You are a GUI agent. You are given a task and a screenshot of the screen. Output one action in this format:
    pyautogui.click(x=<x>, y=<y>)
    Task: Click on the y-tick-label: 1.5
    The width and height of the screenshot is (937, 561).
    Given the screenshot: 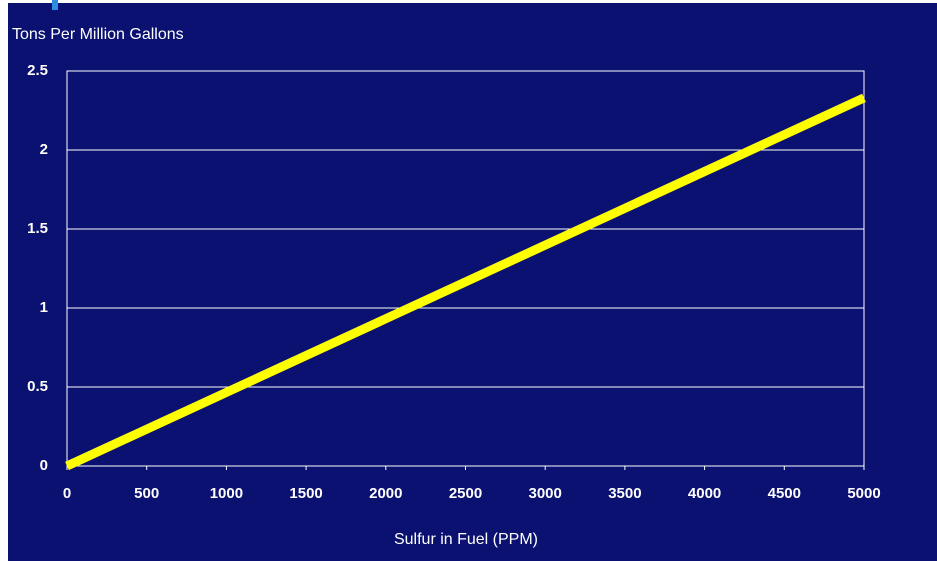 What is the action you would take?
    pyautogui.click(x=37, y=228)
    